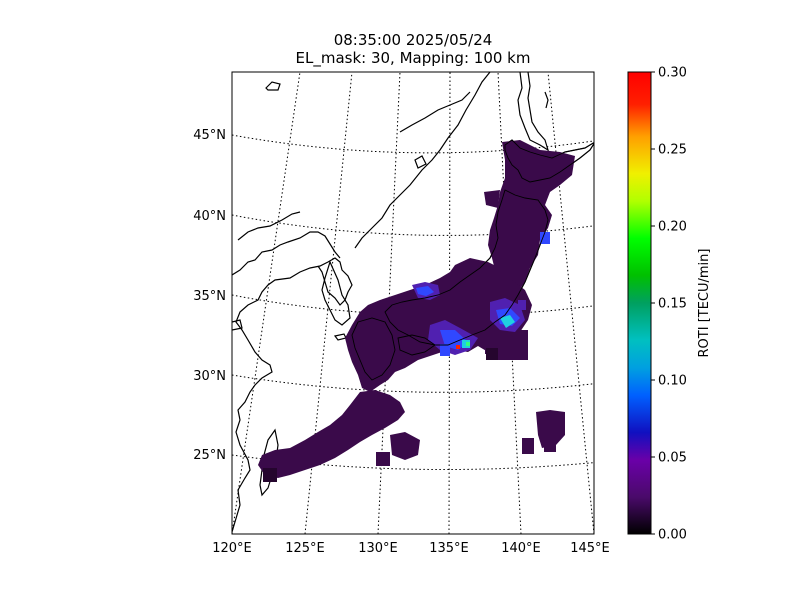 The width and height of the screenshot is (800, 600). What do you see at coordinates (521, 548) in the screenshot?
I see `lon-label-140: 140°E` at bounding box center [521, 548].